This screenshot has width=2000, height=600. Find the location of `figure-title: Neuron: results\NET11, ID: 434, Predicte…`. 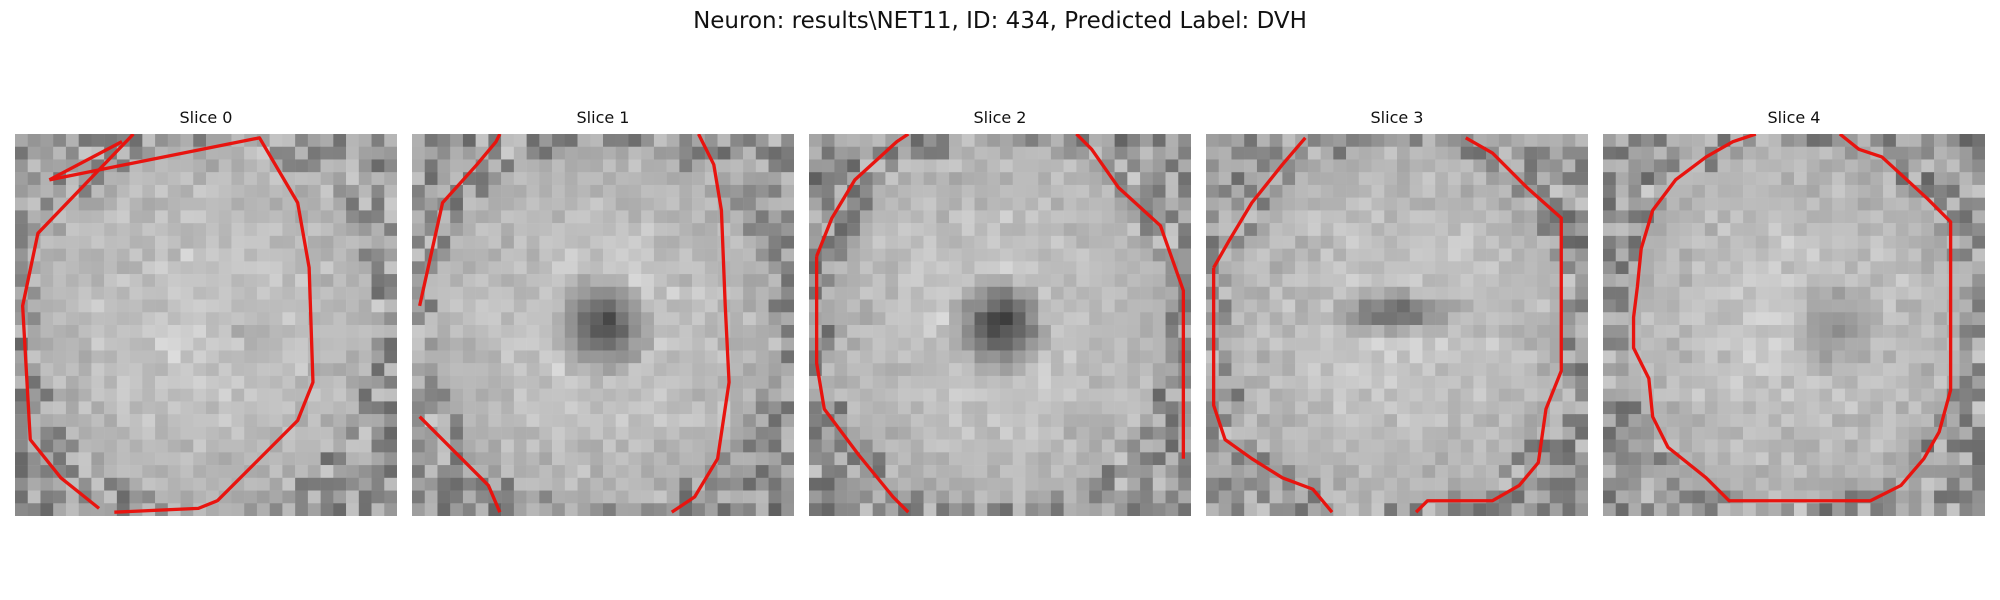

figure-title: Neuron: results\NET11, ID: 434, Predicte… is located at coordinates (1000, 21).